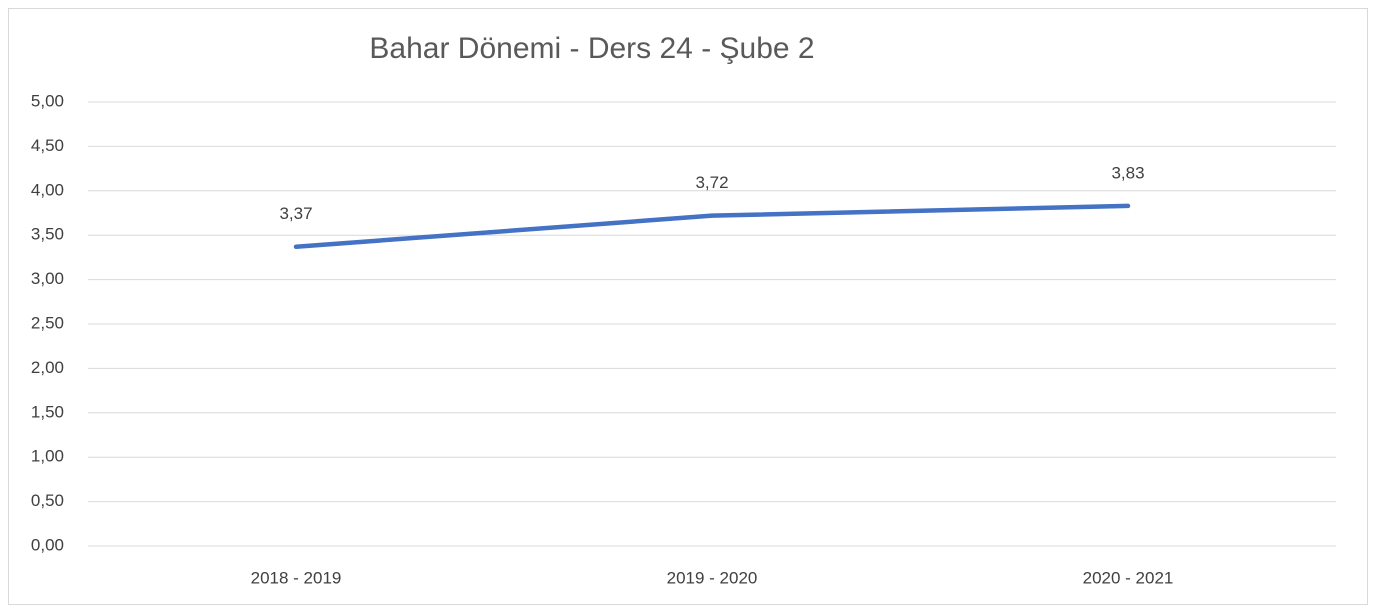  What do you see at coordinates (47, 189) in the screenshot?
I see `y-tick-label: 4,00` at bounding box center [47, 189].